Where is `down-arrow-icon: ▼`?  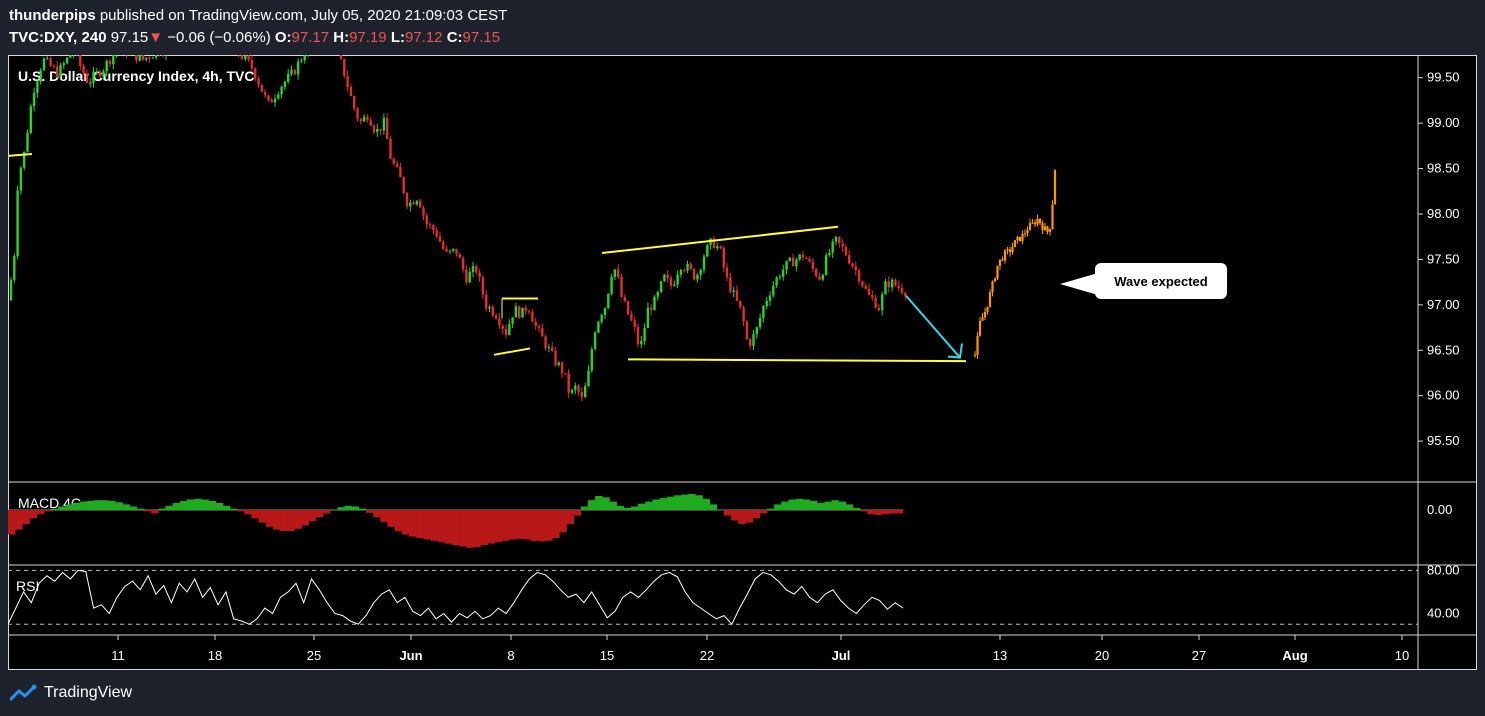
down-arrow-icon: ▼ is located at coordinates (156, 37).